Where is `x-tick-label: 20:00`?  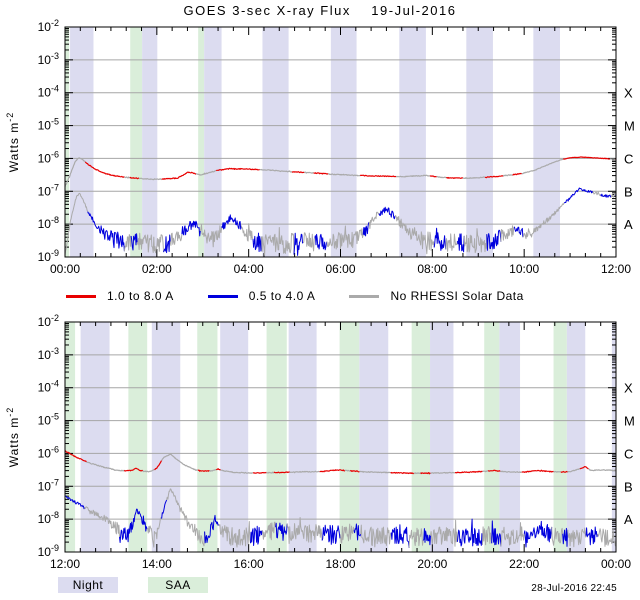
x-tick-label: 20:00 is located at coordinates (432, 564).